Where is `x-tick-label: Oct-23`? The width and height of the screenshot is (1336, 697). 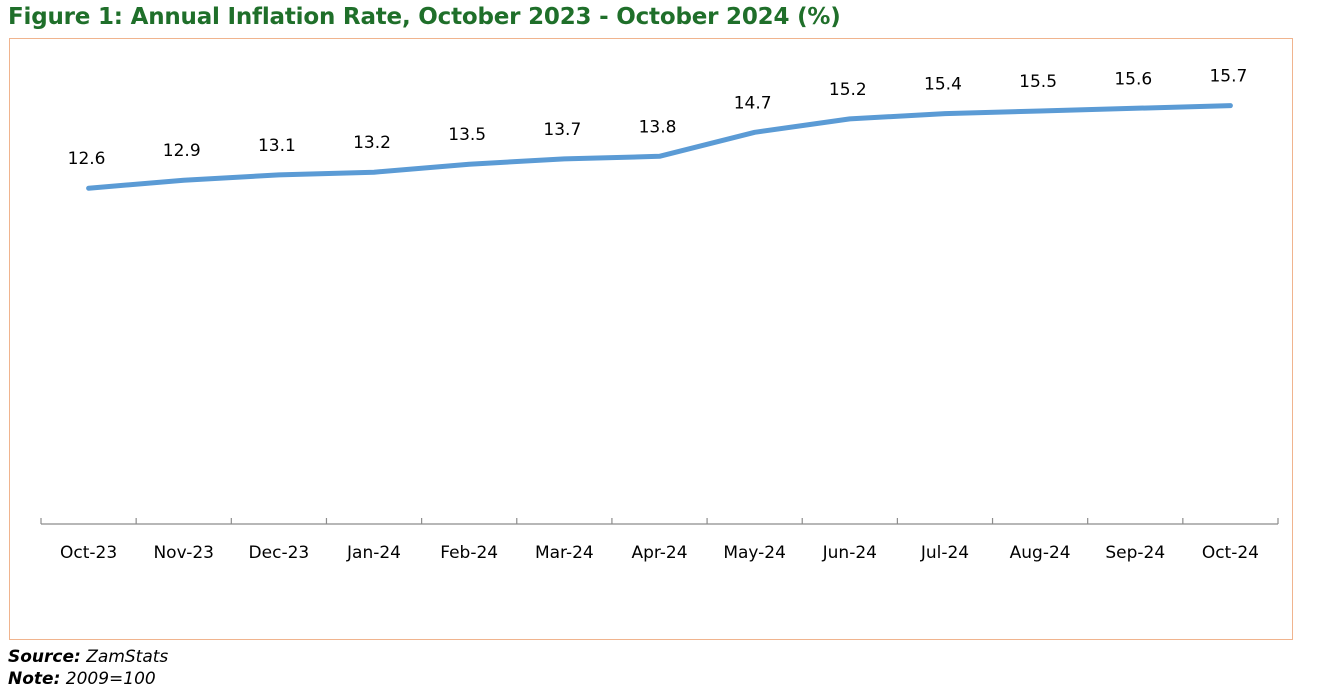
x-tick-label: Oct-23 is located at coordinates (88, 553).